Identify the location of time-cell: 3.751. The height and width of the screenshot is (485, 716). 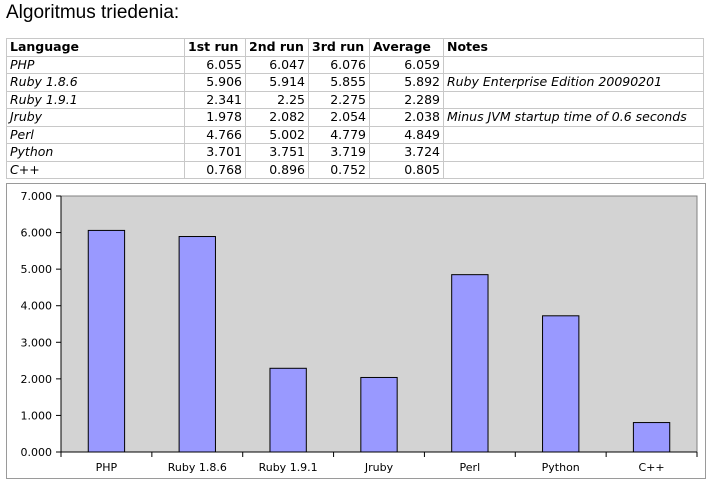
(277, 152).